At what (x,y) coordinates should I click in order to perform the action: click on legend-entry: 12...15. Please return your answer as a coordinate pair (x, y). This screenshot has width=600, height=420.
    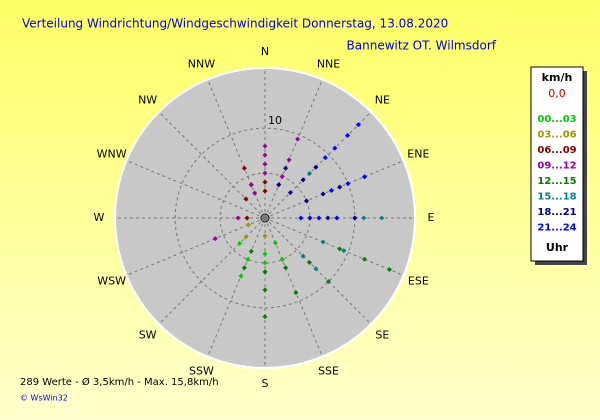
    Looking at the image, I should click on (556, 181).